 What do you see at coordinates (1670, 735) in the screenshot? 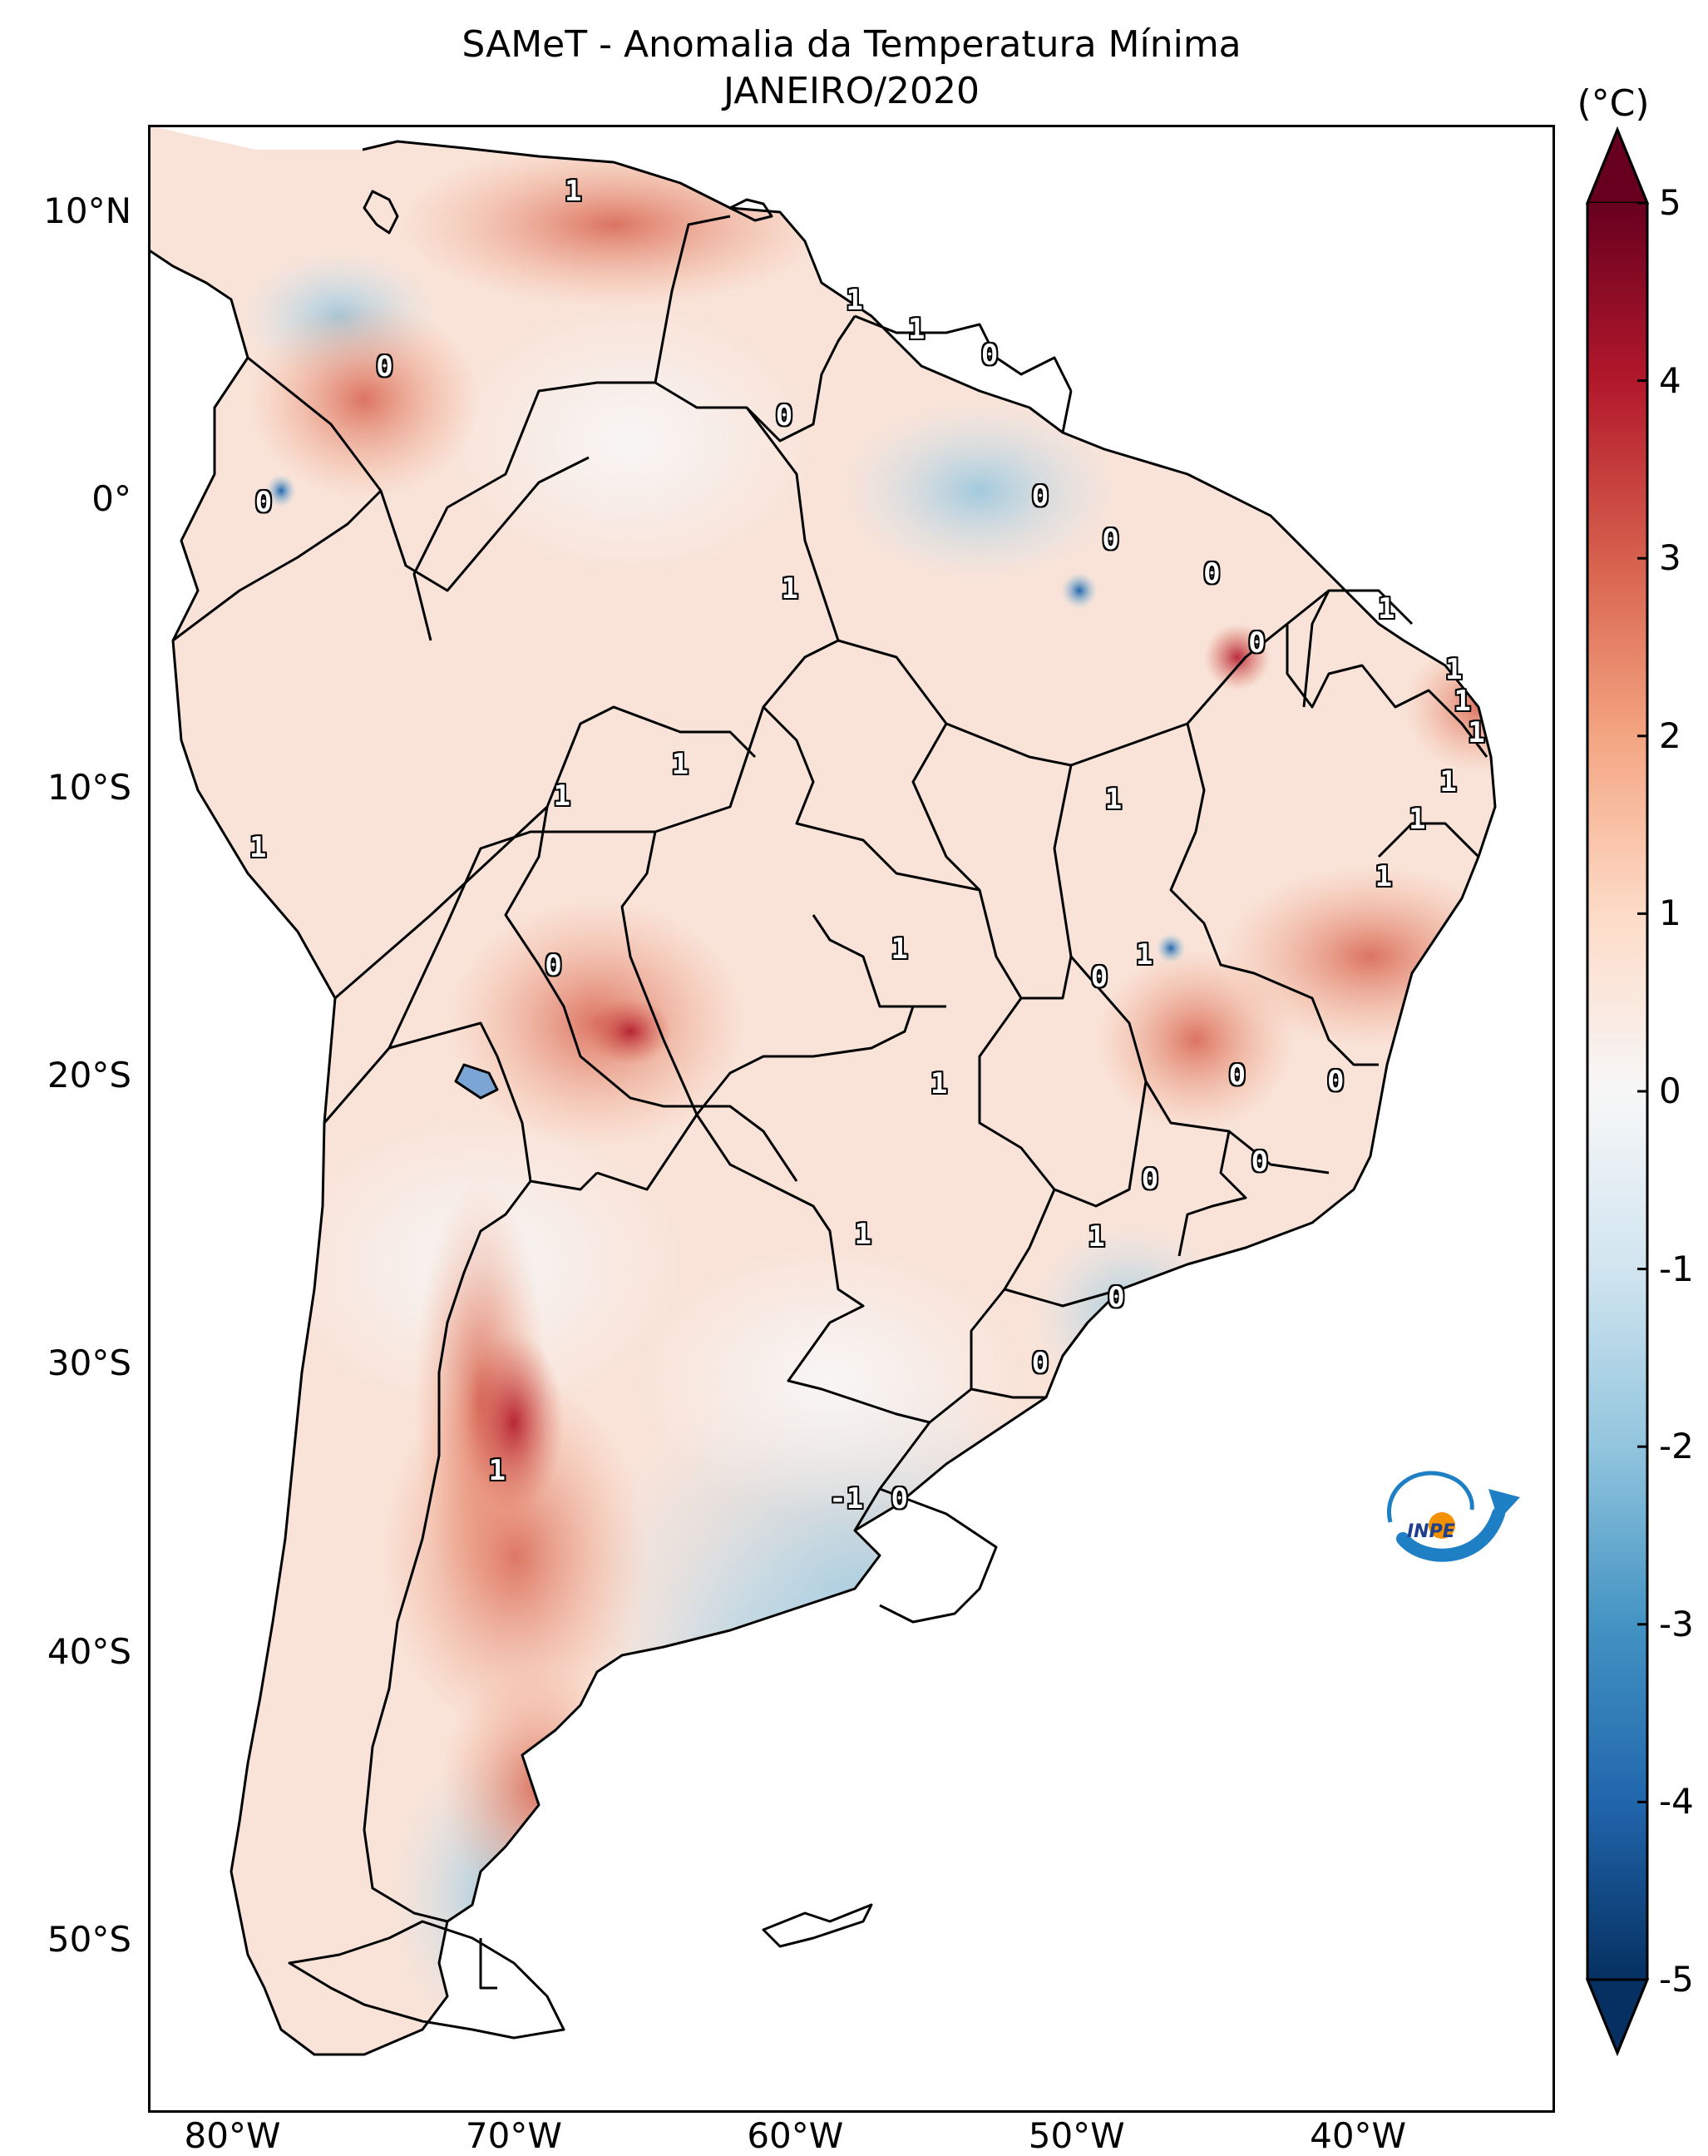
I see `colorbar-tick-label: 2` at bounding box center [1670, 735].